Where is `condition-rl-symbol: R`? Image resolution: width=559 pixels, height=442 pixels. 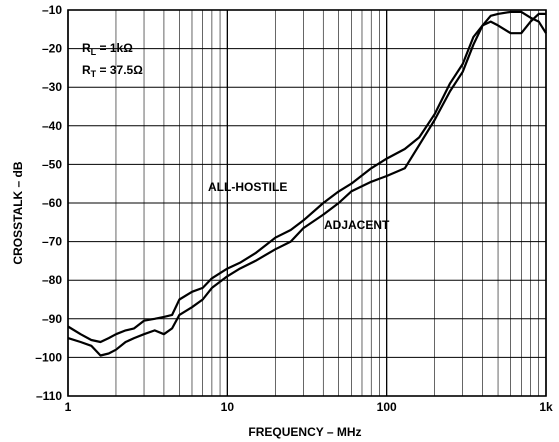 condition-rl-symbol: R is located at coordinates (86, 48).